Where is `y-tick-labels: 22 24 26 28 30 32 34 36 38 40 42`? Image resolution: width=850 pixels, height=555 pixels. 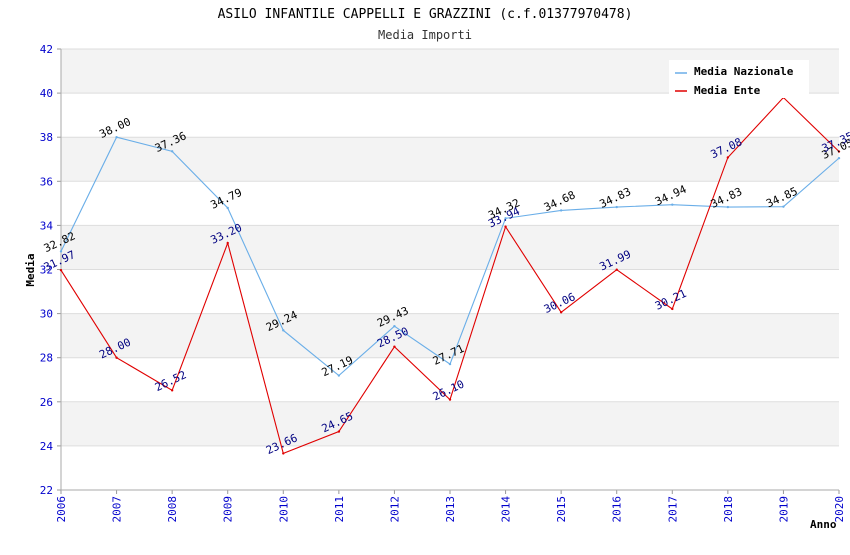
y-tick-labels: 22 24 26 28 30 32 34 36 38 40 42 is located at coordinates (47, 270).